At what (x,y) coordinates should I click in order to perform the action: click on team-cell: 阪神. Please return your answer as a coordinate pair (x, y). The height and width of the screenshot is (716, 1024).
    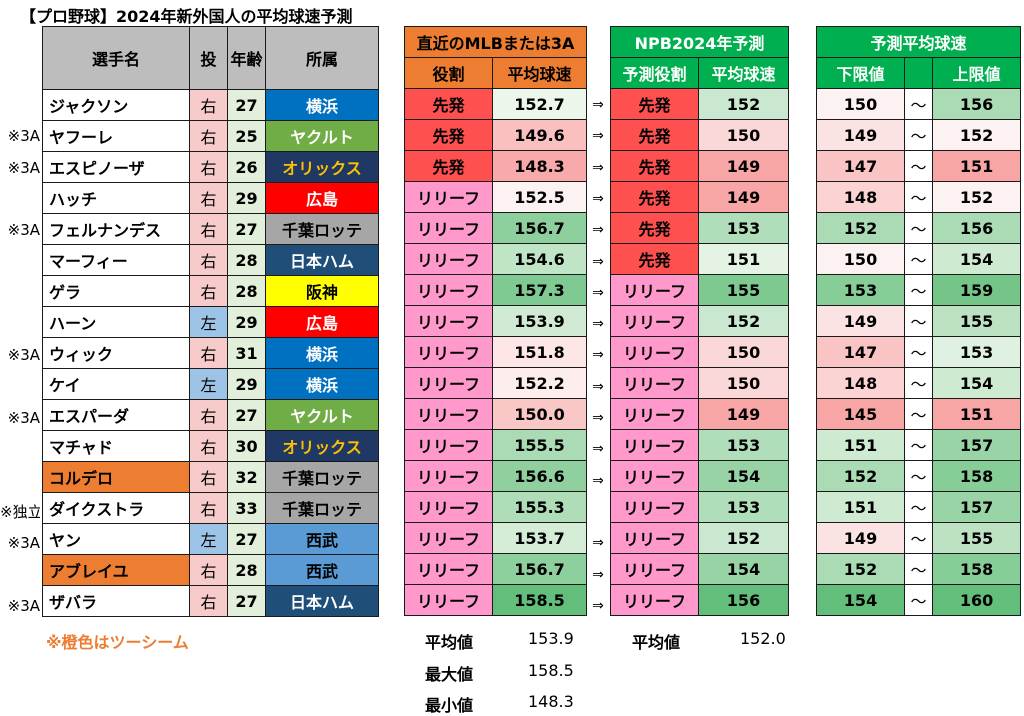
    Looking at the image, I should click on (322, 291).